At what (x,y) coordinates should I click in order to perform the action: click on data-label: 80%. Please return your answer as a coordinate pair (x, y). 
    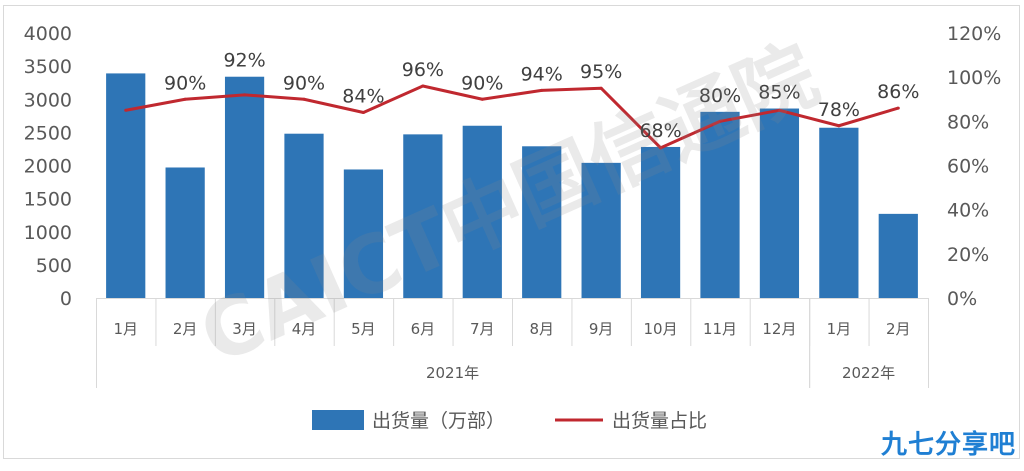
    Looking at the image, I should click on (720, 96).